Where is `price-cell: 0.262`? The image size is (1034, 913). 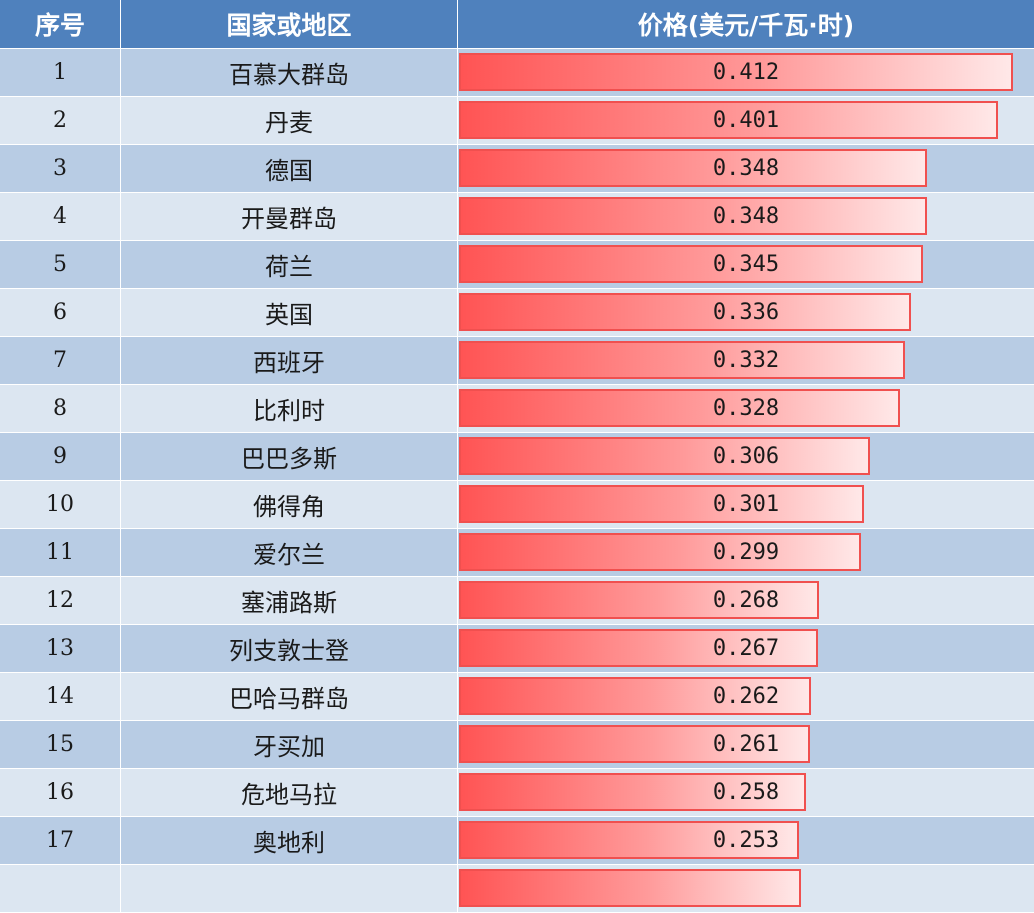
price-cell: 0.262 is located at coordinates (746, 696).